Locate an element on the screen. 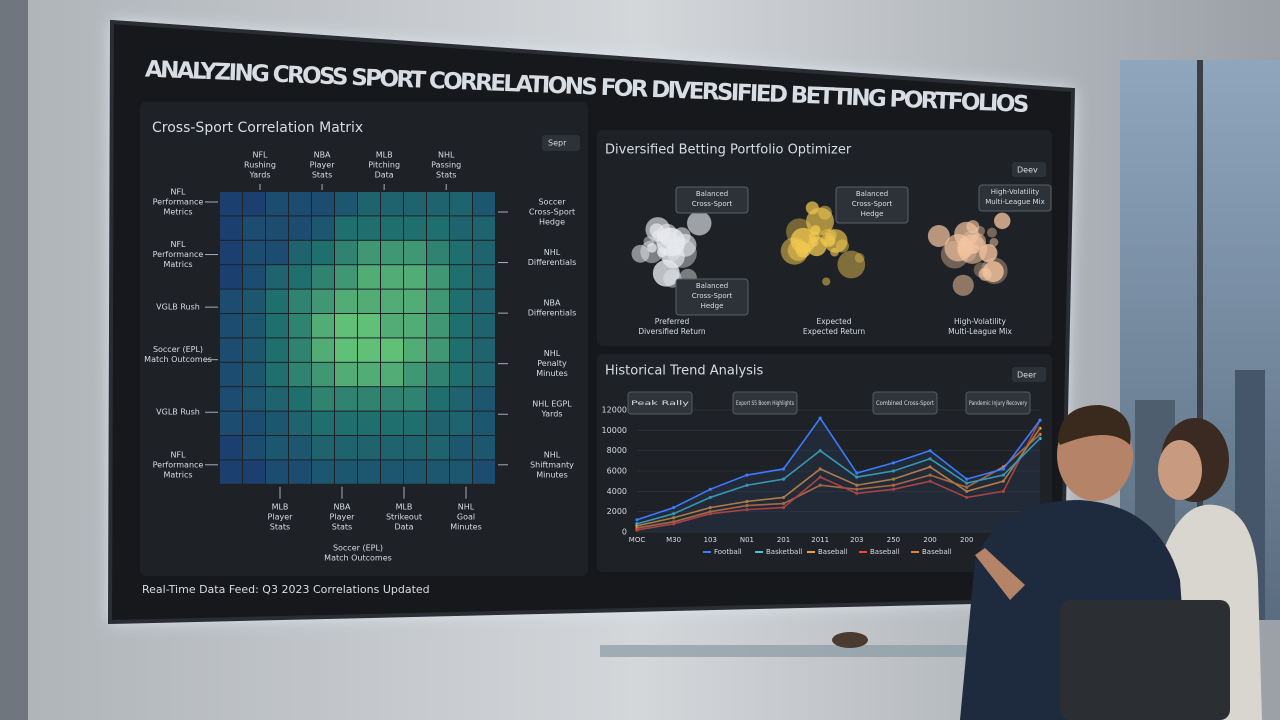 This screenshot has height=720, width=1280. x-tick-label: 200 is located at coordinates (966, 540).